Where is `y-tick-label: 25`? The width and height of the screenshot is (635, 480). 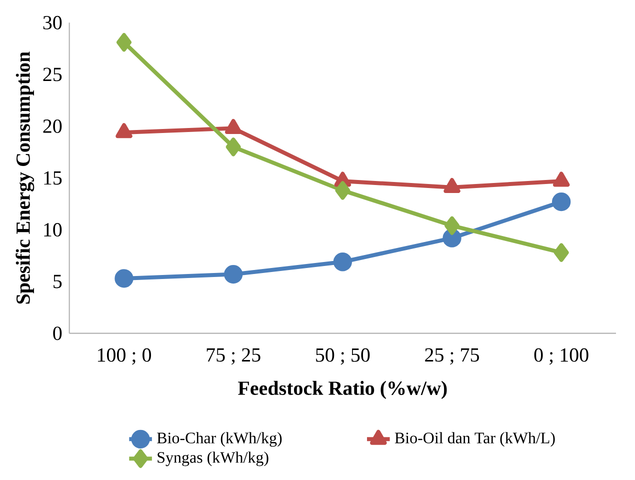
y-tick-label: 25 is located at coordinates (52, 75).